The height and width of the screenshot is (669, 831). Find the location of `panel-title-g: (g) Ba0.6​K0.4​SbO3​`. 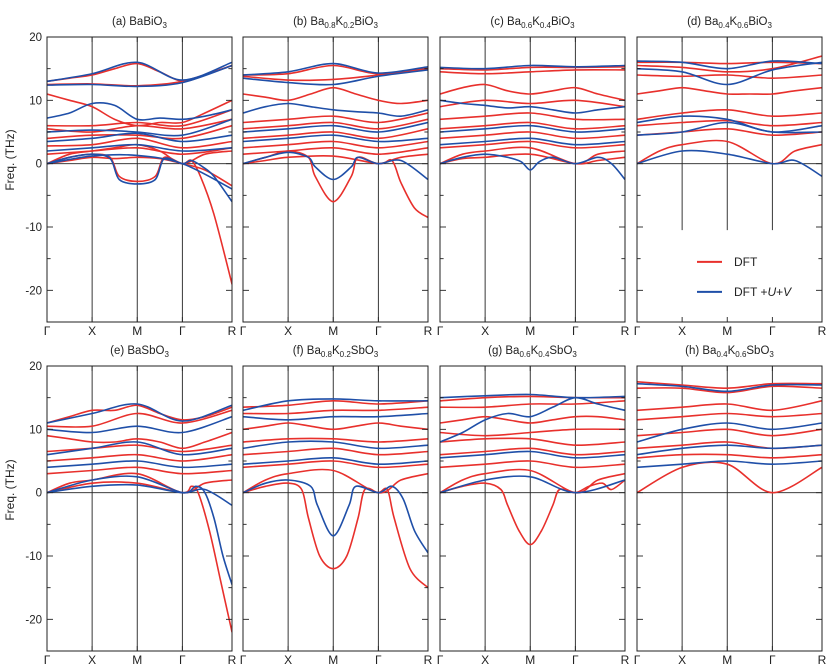

panel-title-g: (g) Ba0.6​K0.4​SbO3​ is located at coordinates (532, 352).